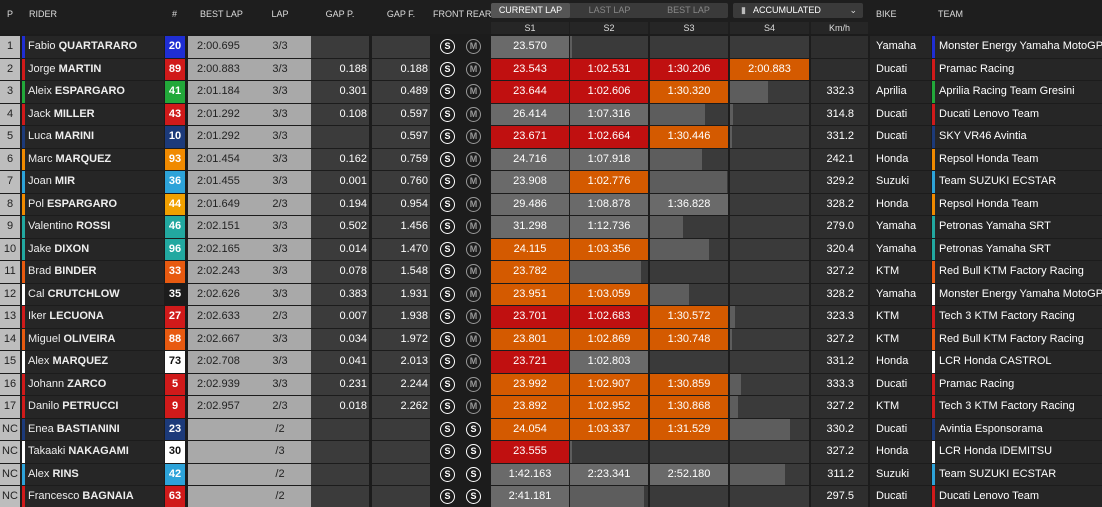  I want to click on rider-cell: Iker LECUONA, so click(93, 317).